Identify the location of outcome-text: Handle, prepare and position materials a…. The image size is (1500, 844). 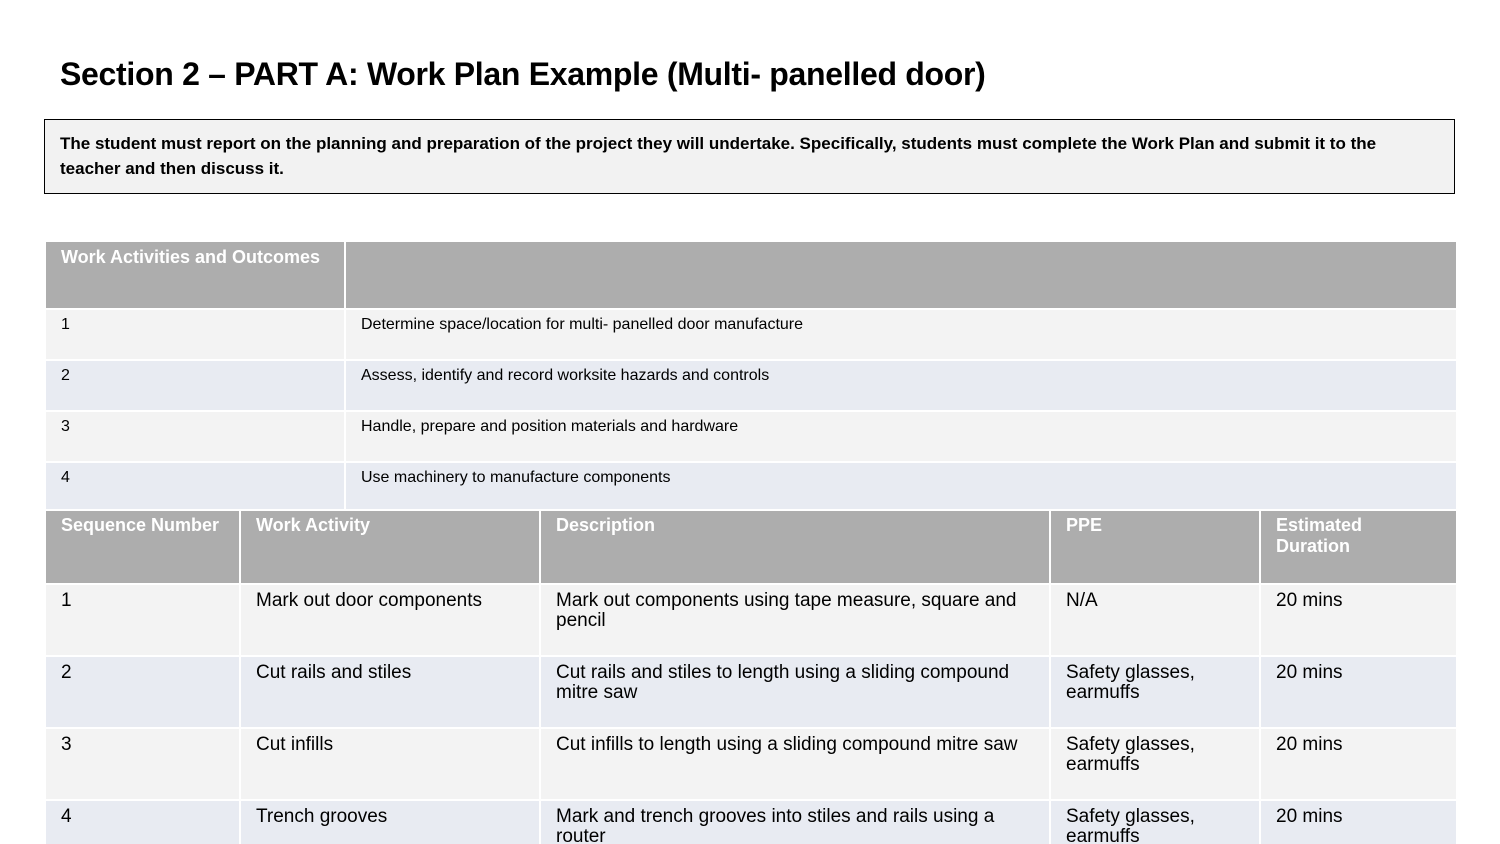
(901, 436).